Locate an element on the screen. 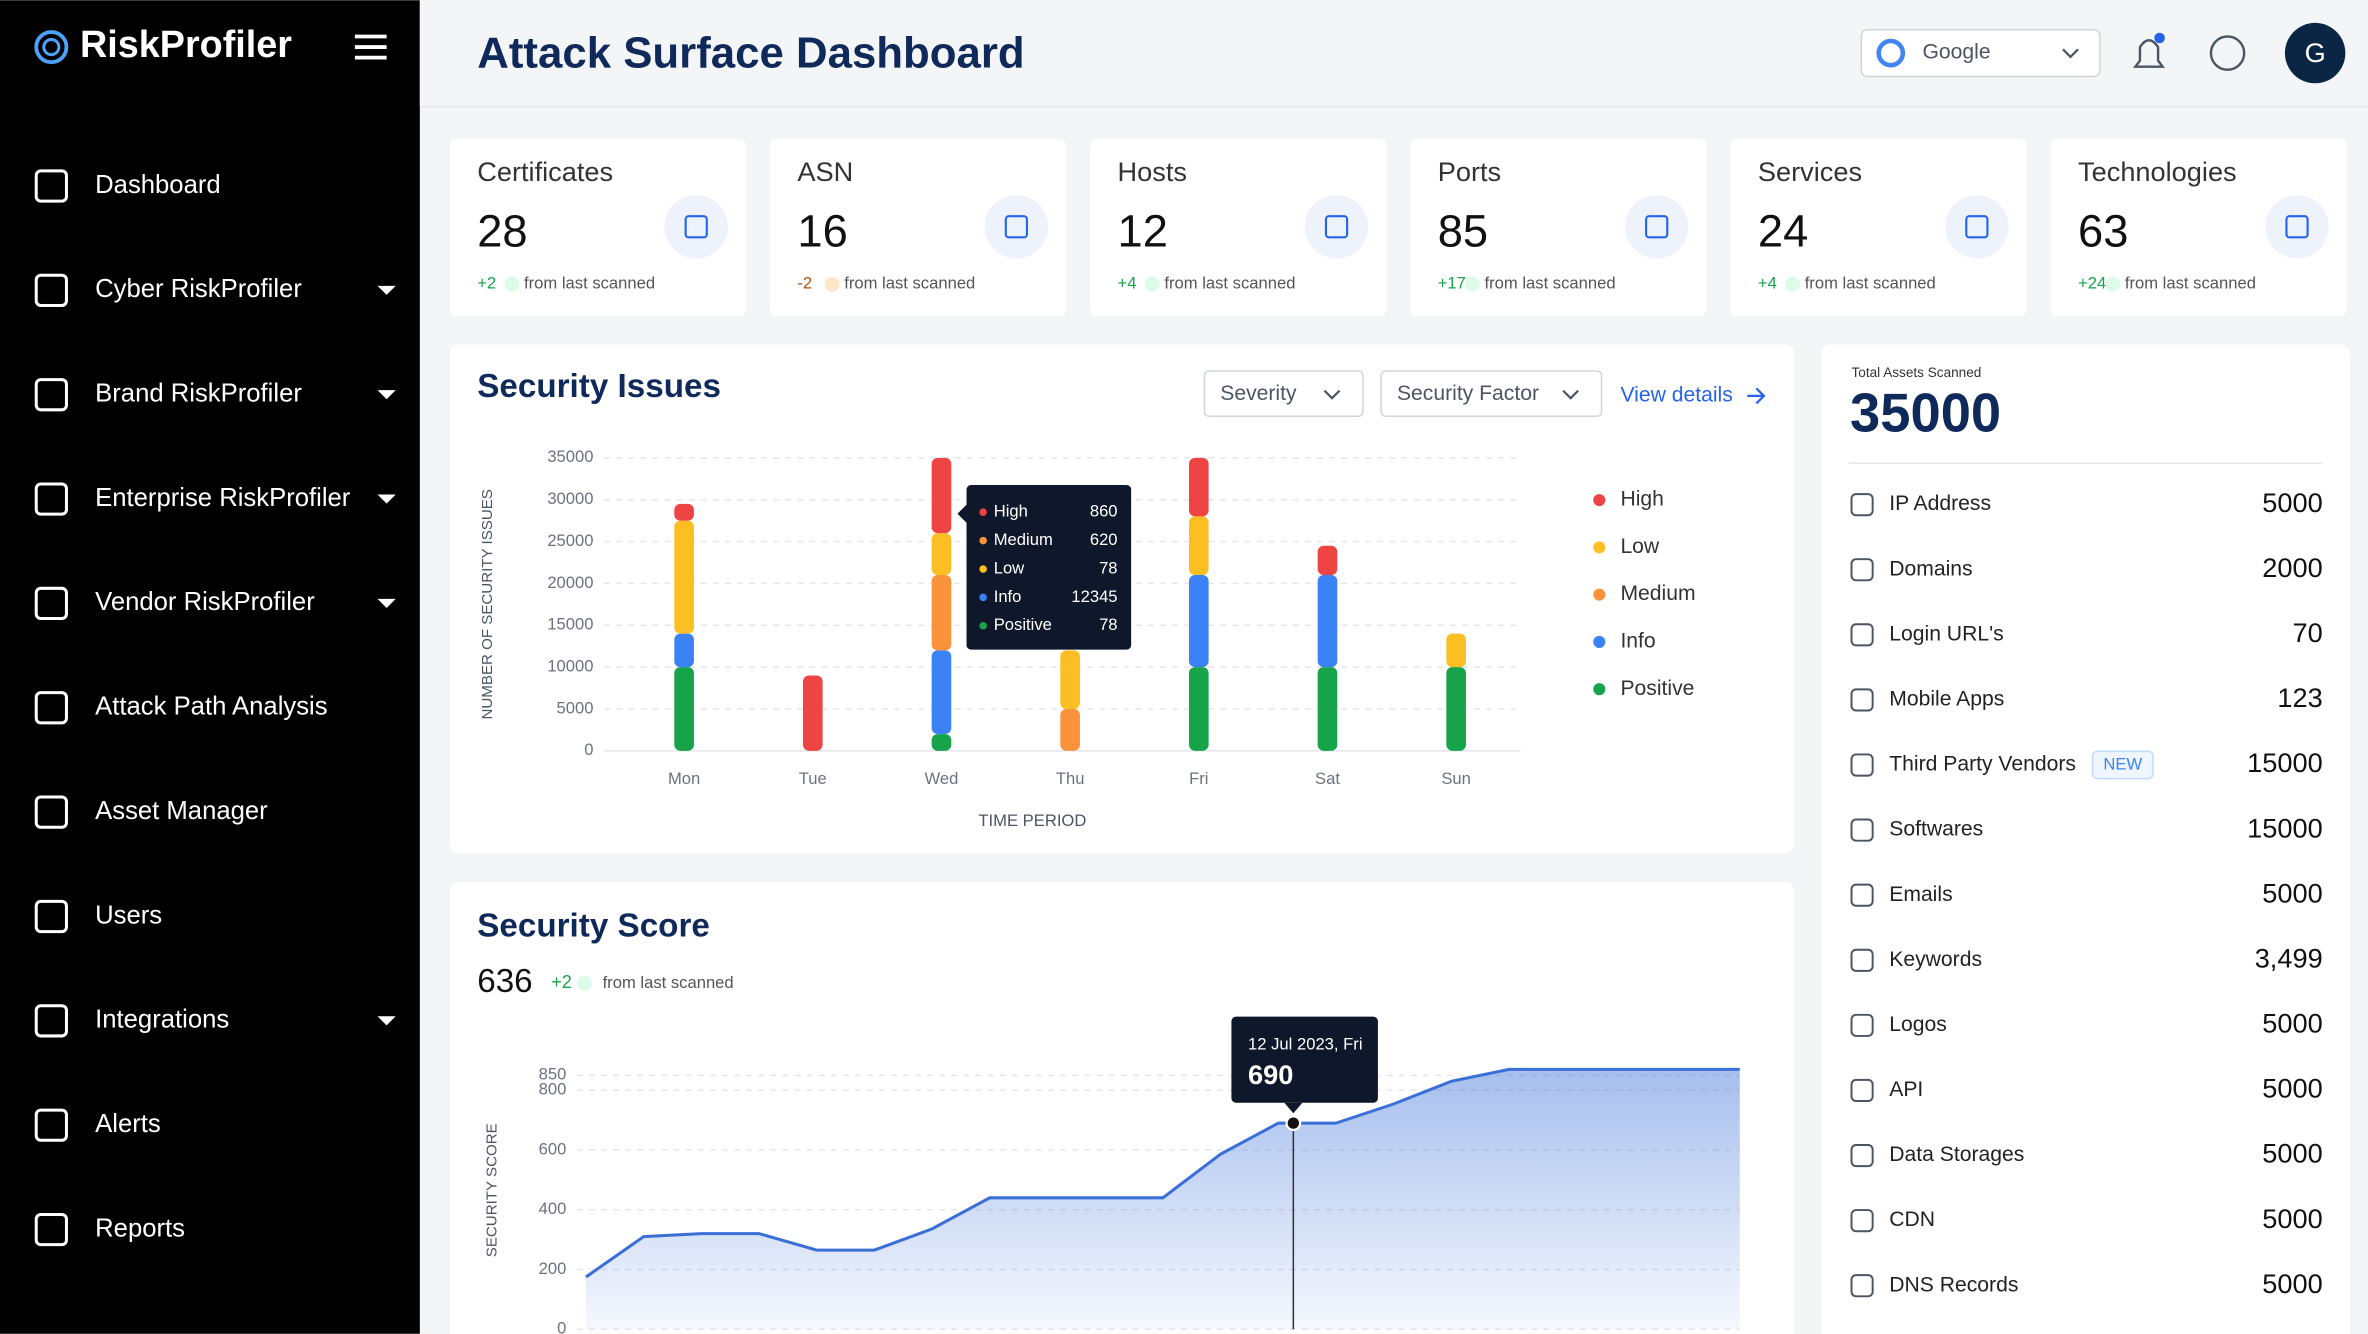 Image resolution: width=2368 pixels, height=1334 pixels. asset-value: 2000 is located at coordinates (2292, 567).